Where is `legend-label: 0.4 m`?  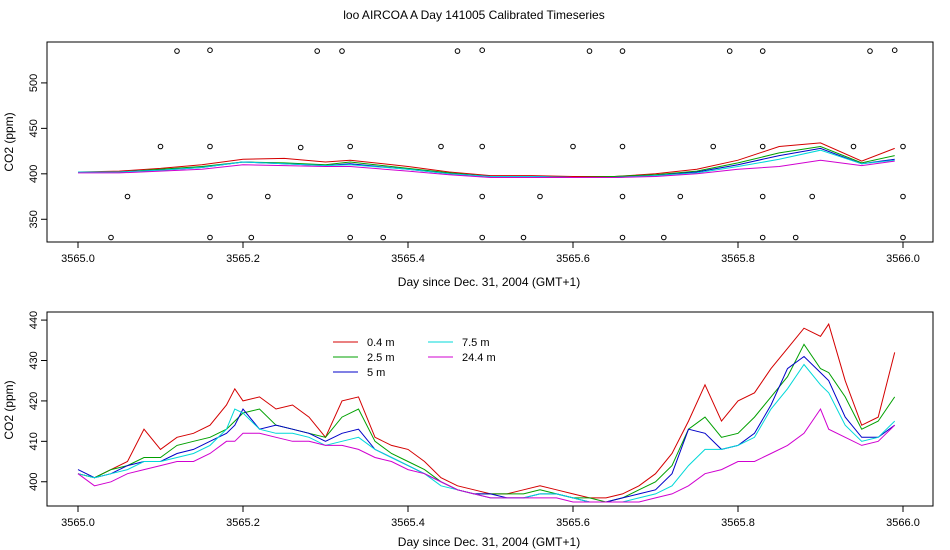
legend-label: 0.4 m is located at coordinates (381, 343).